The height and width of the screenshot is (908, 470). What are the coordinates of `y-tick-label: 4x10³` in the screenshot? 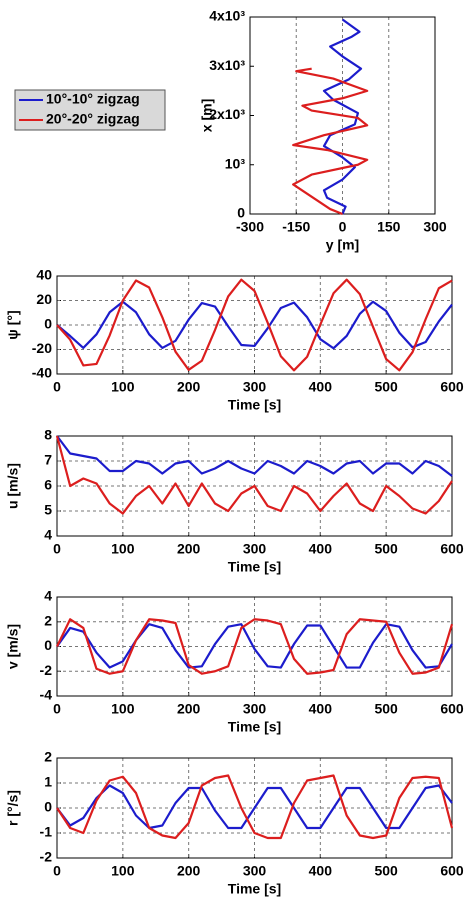 It's located at (227, 16).